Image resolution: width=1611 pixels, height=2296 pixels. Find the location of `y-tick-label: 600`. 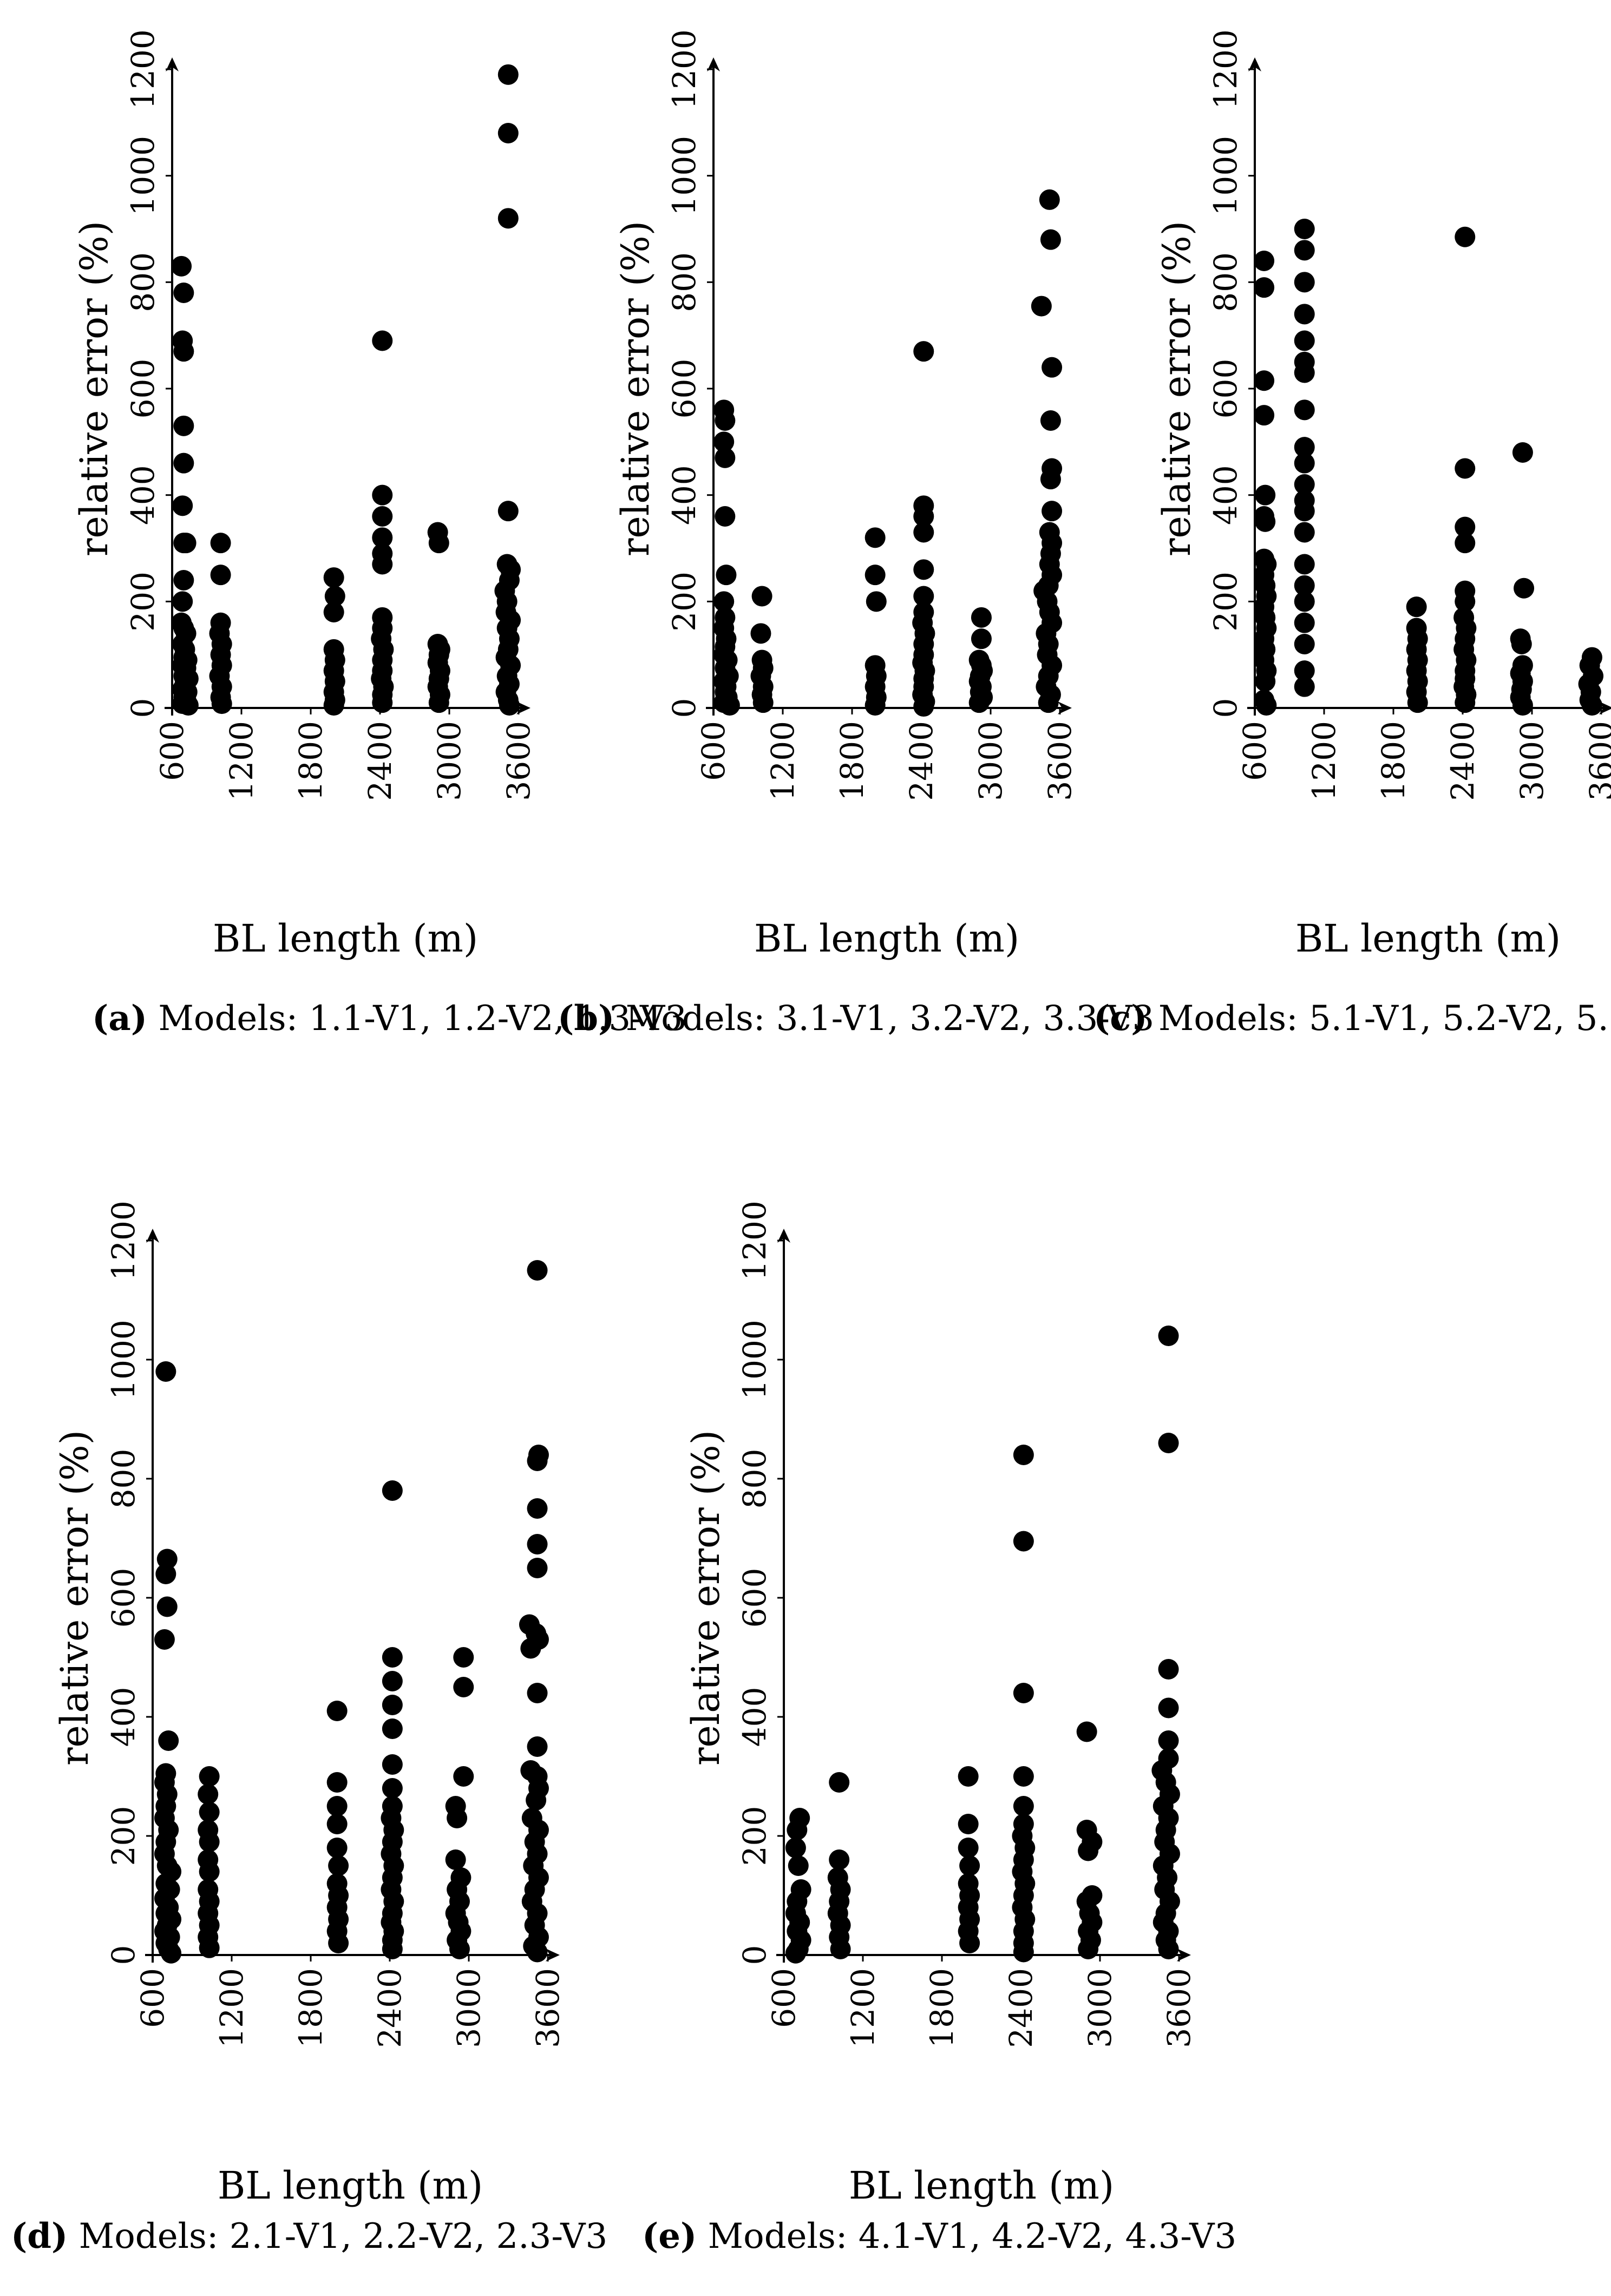

y-tick-label: 600 is located at coordinates (143, 389).